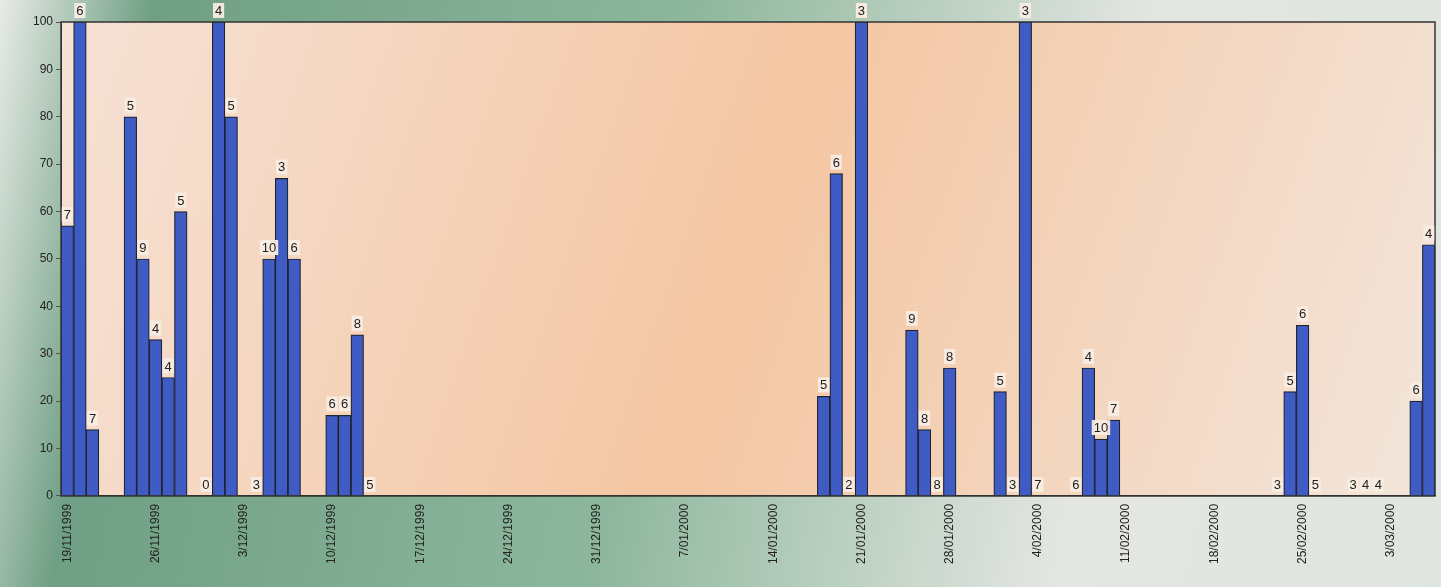 Image resolution: width=1441 pixels, height=587 pixels. I want to click on y-tick-label: 0, so click(50, 495).